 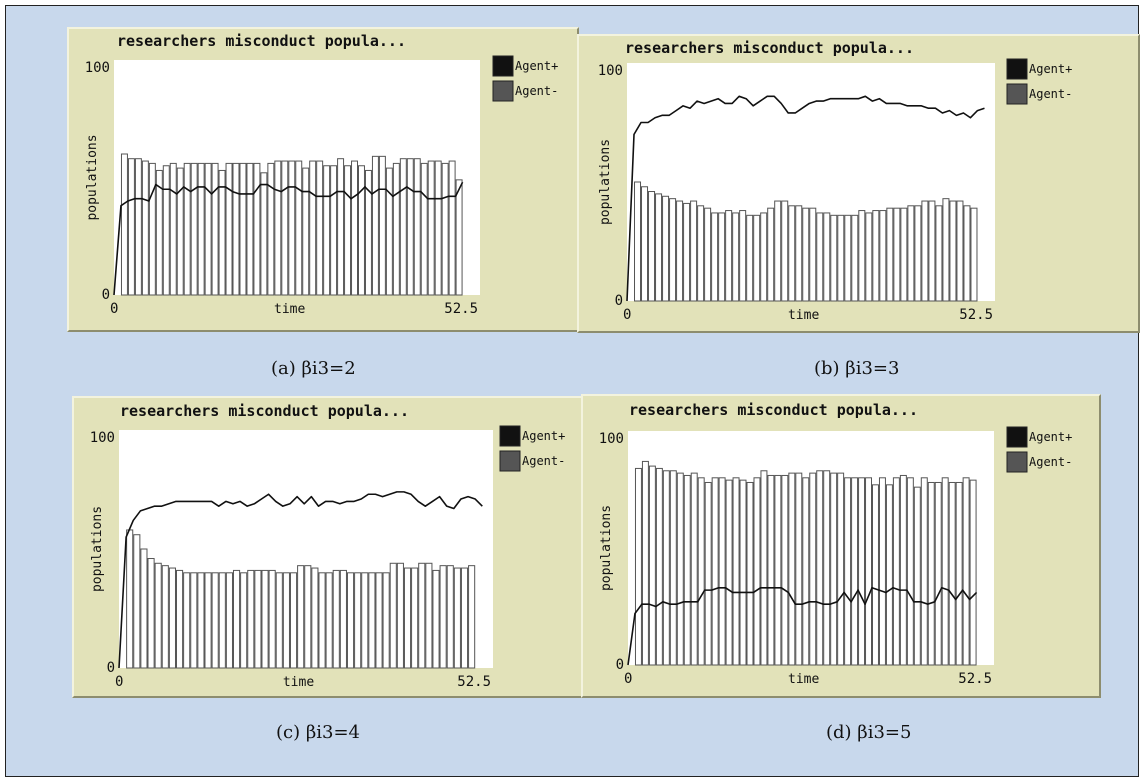 What do you see at coordinates (611, 439) in the screenshot?
I see `y-tick-100-d: 100` at bounding box center [611, 439].